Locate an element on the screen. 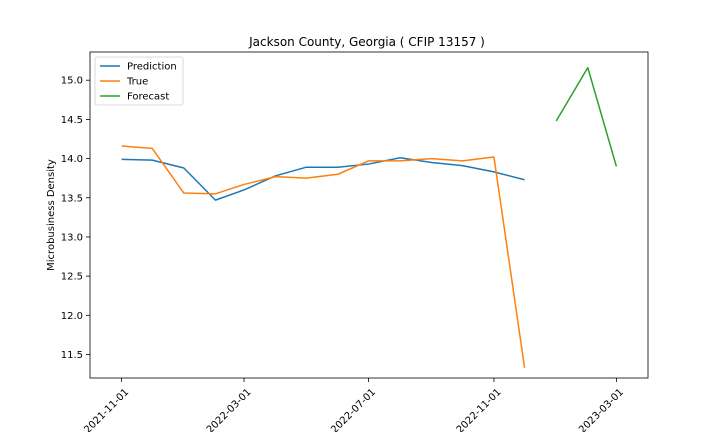 The image size is (720, 432). x-tick-label: 2022-11-01 is located at coordinates (479, 409).